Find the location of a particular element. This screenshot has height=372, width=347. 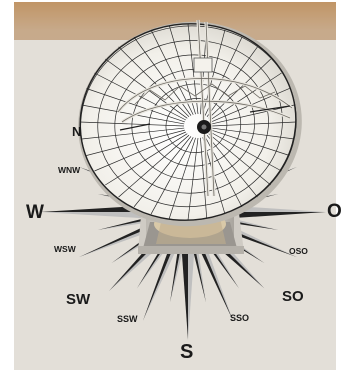

label-n: N is located at coordinates (76, 131).